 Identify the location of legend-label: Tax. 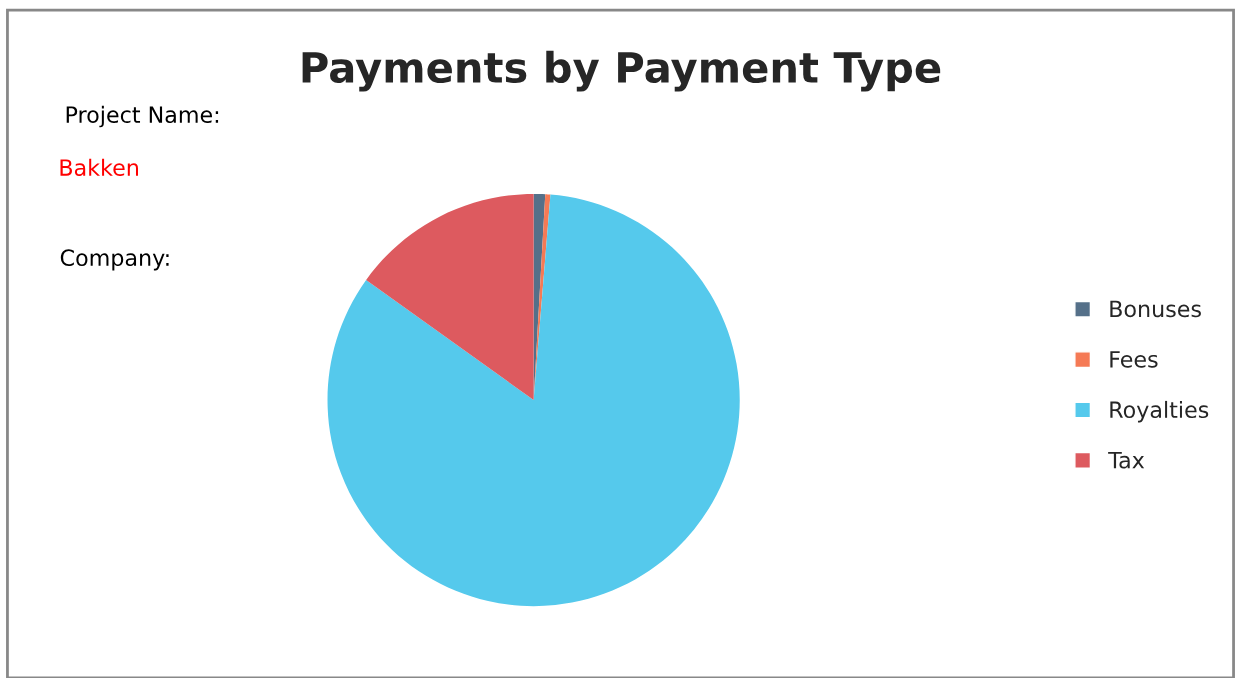
(1126, 460).